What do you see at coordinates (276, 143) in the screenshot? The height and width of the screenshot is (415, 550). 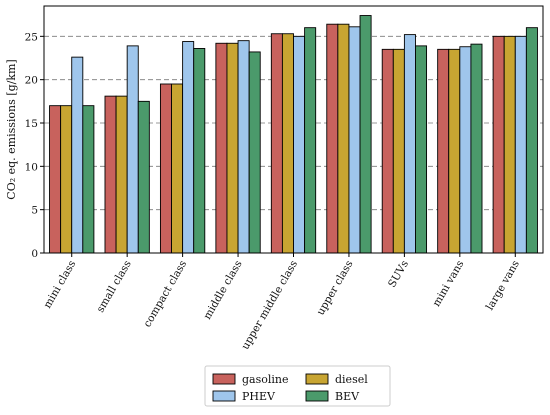 I see `bar-gasoline-upper-middle-class` at bounding box center [276, 143].